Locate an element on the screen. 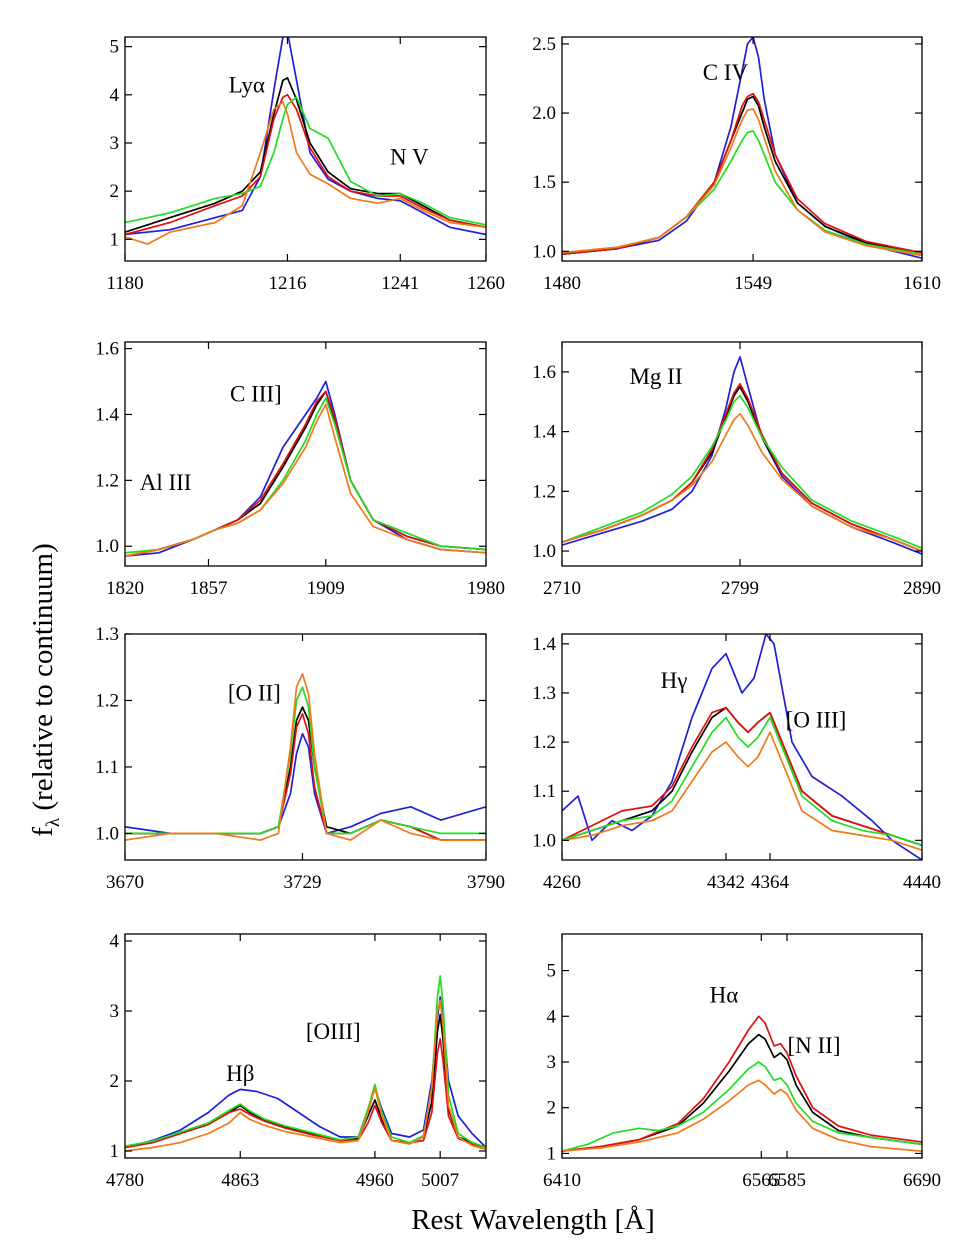 The height and width of the screenshot is (1246, 969). x-tick-label: 4863 is located at coordinates (240, 1180).